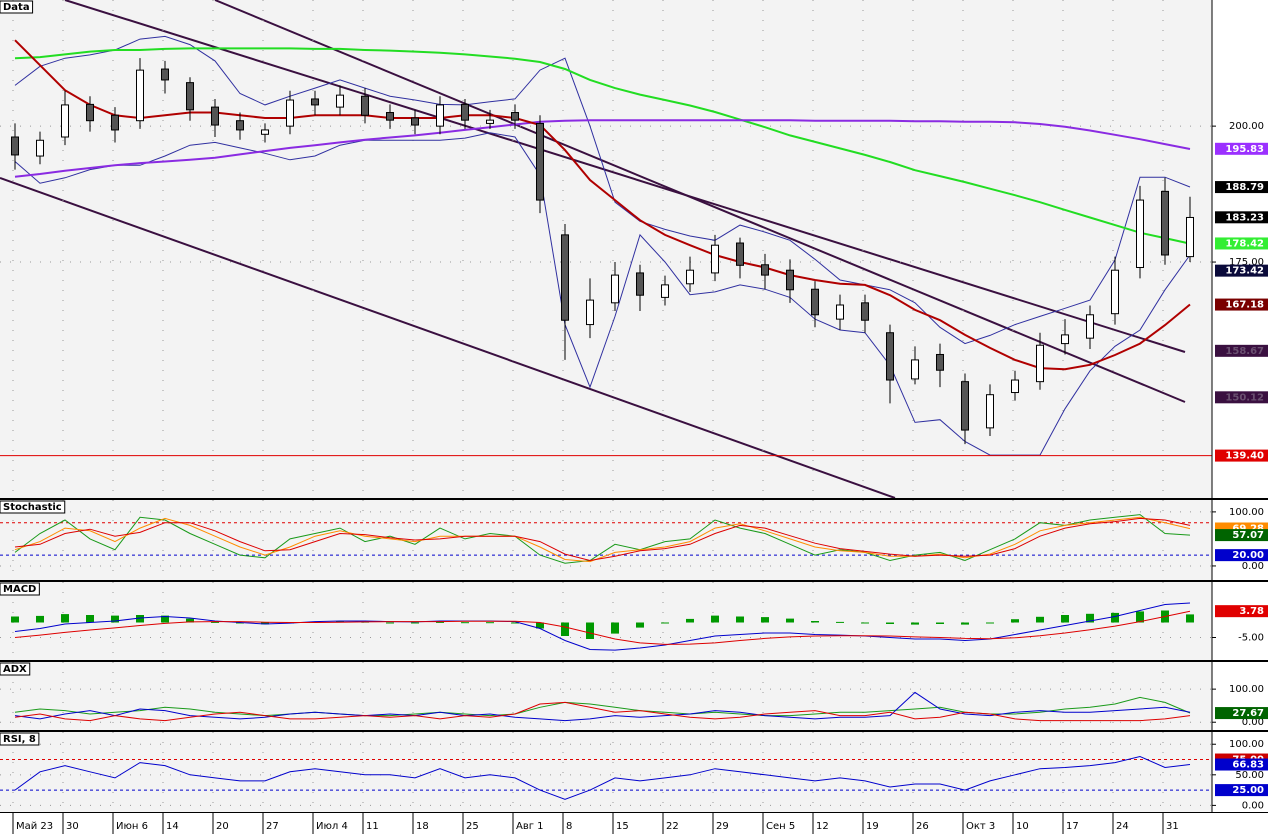 The height and width of the screenshot is (834, 1268). What do you see at coordinates (872, 826) in the screenshot?
I see `x-tick-label: 19` at bounding box center [872, 826].